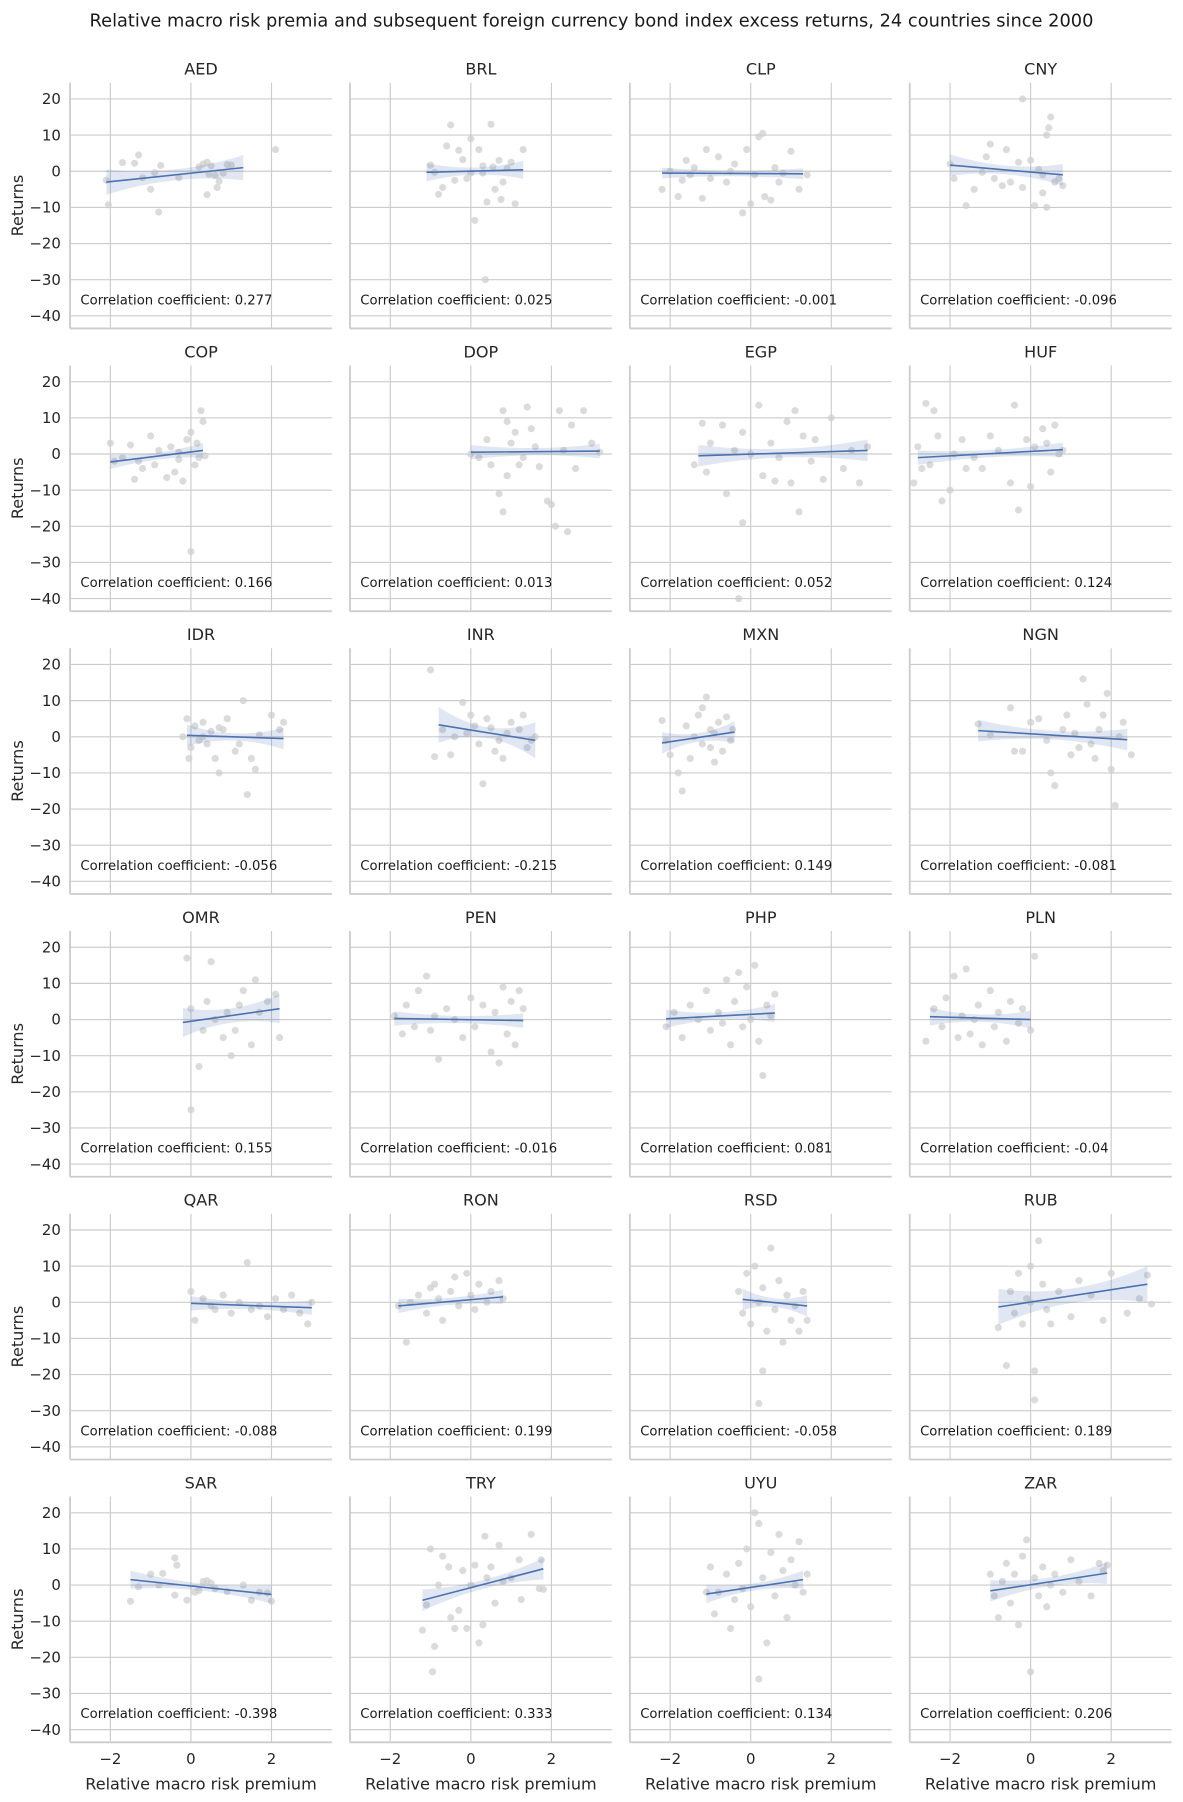 This screenshot has width=1183, height=1802. I want to click on correlation-label: Correlation coefficient: 0.025, so click(456, 300).